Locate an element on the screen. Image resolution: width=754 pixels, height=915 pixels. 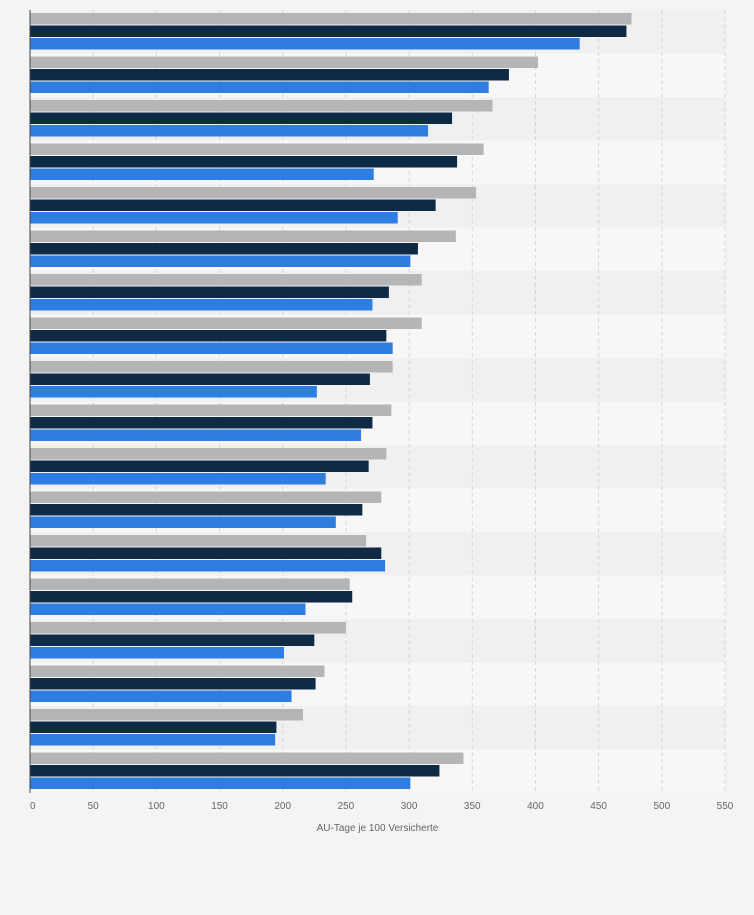
x-tick-label: 450 is located at coordinates (598, 806).